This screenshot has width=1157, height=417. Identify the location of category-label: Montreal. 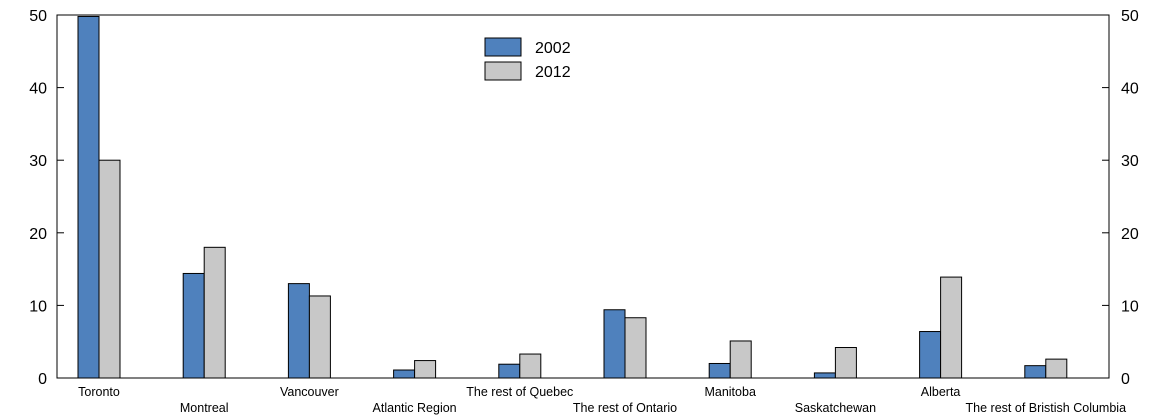
(204, 408).